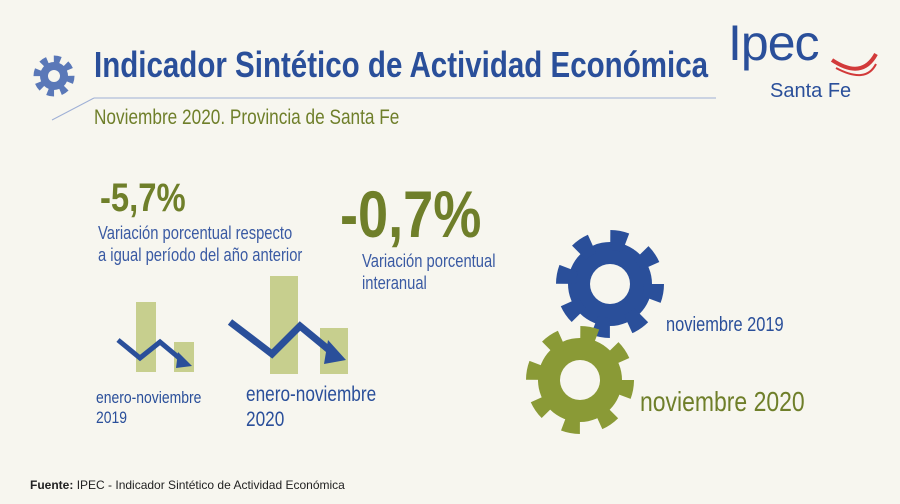 The width and height of the screenshot is (900, 504). Describe the element at coordinates (247, 117) in the screenshot. I see `text: Noviembre 2020. Provincia de Santa Fe` at that location.